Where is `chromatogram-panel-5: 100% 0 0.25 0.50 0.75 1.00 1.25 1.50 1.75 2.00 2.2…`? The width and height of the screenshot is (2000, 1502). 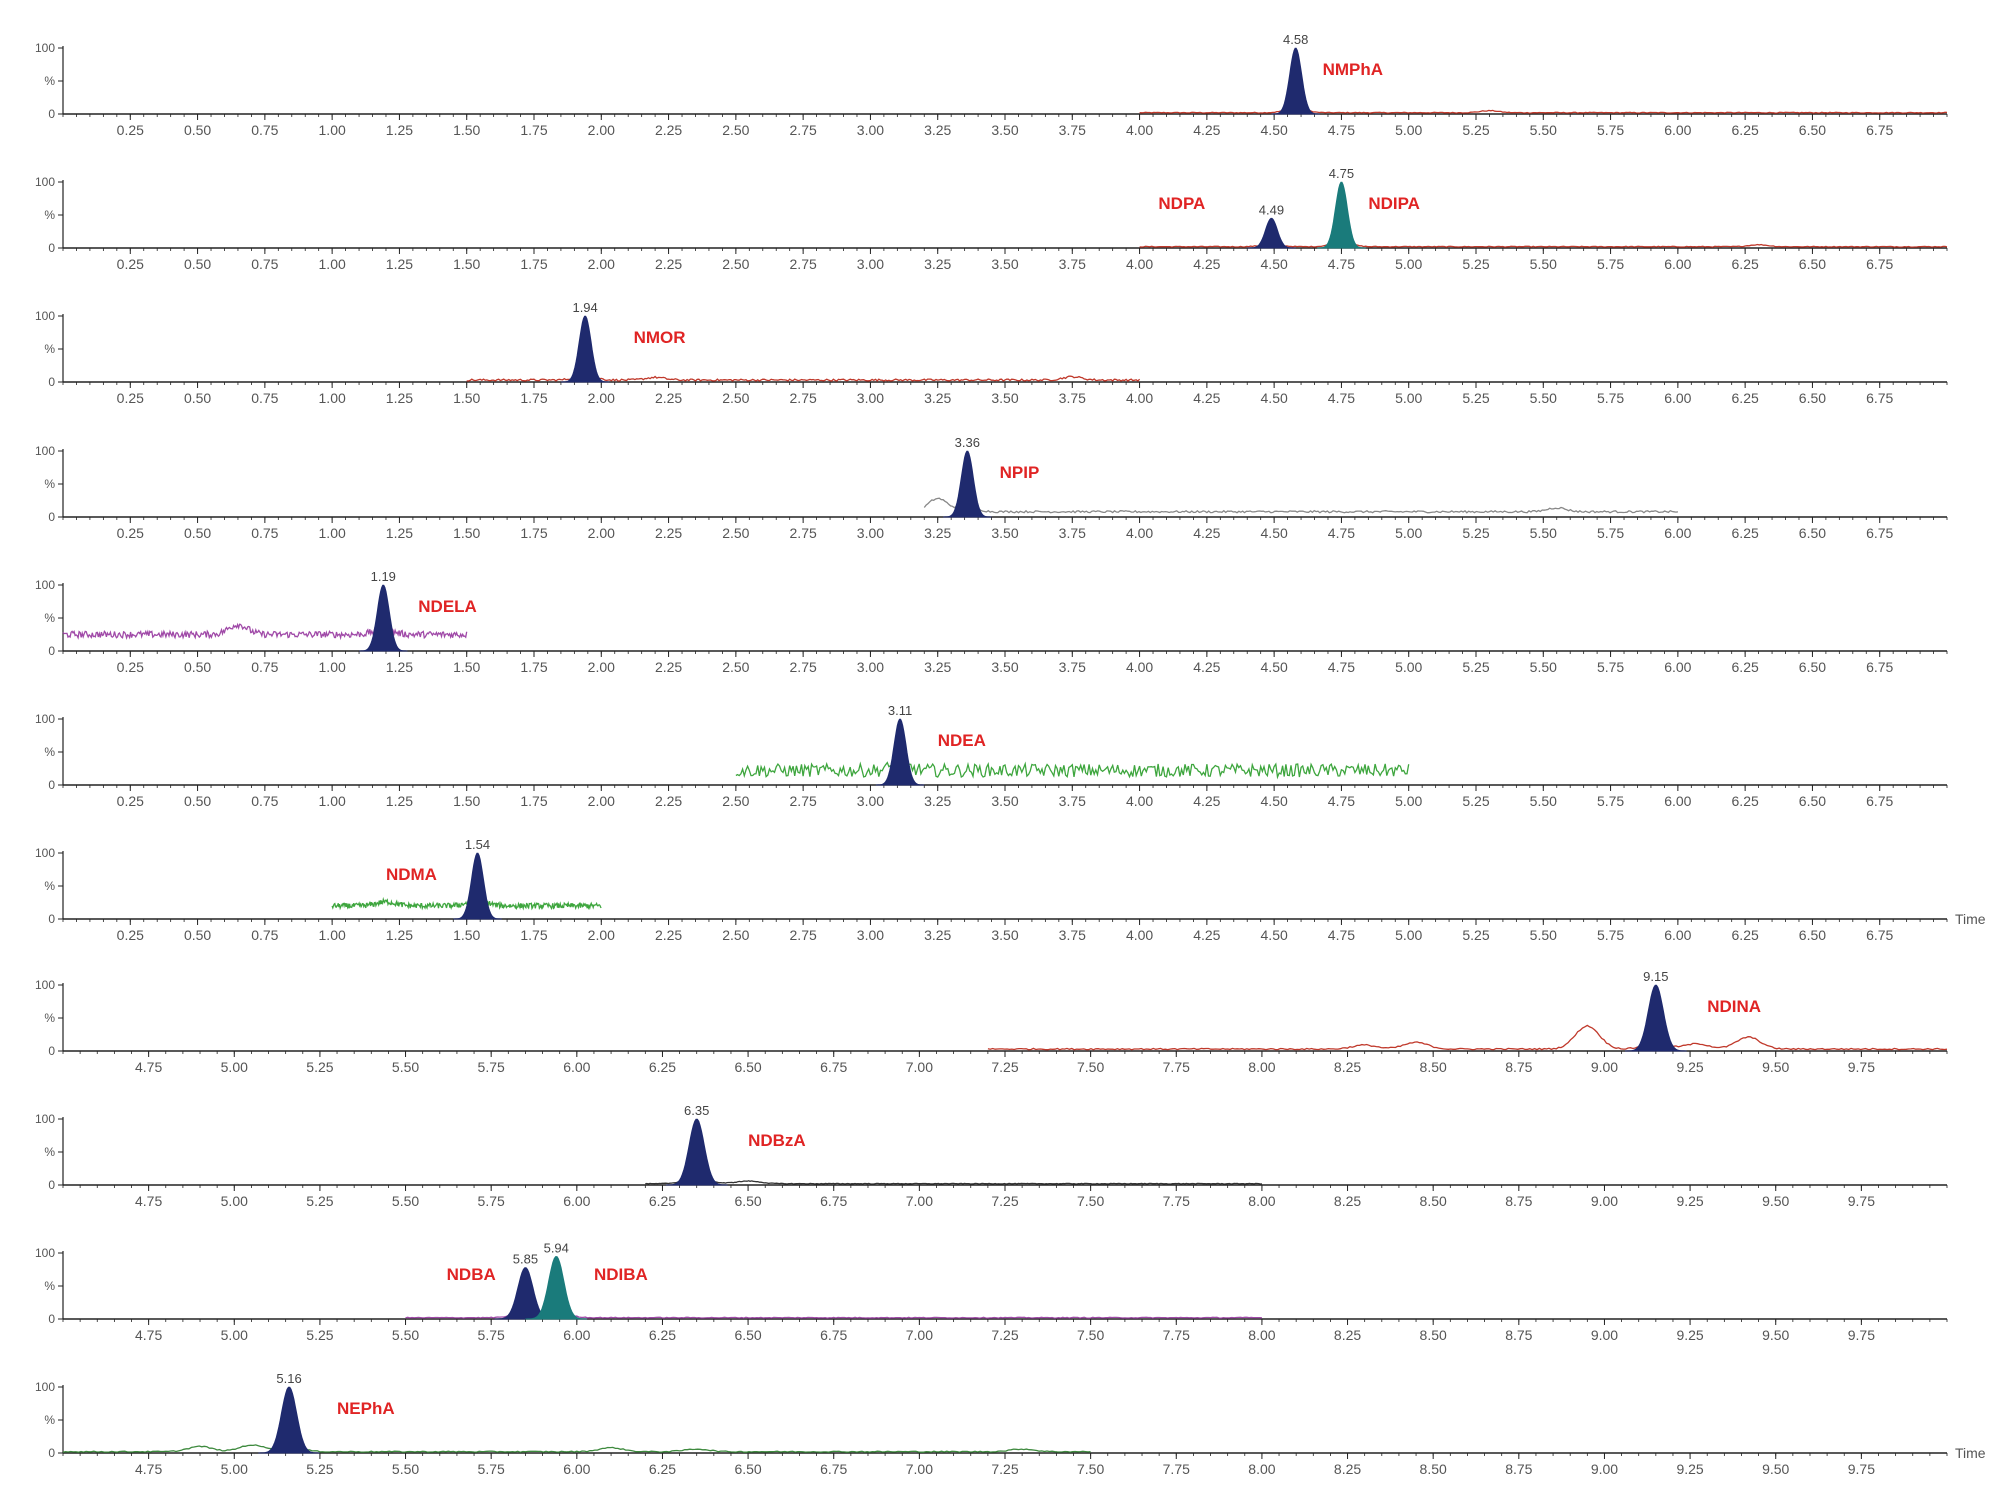 chromatogram-panel-5: 100% 0 0.25 0.50 0.75 1.00 1.25 1.50 1.75 2.00 2.2… is located at coordinates (991, 622).